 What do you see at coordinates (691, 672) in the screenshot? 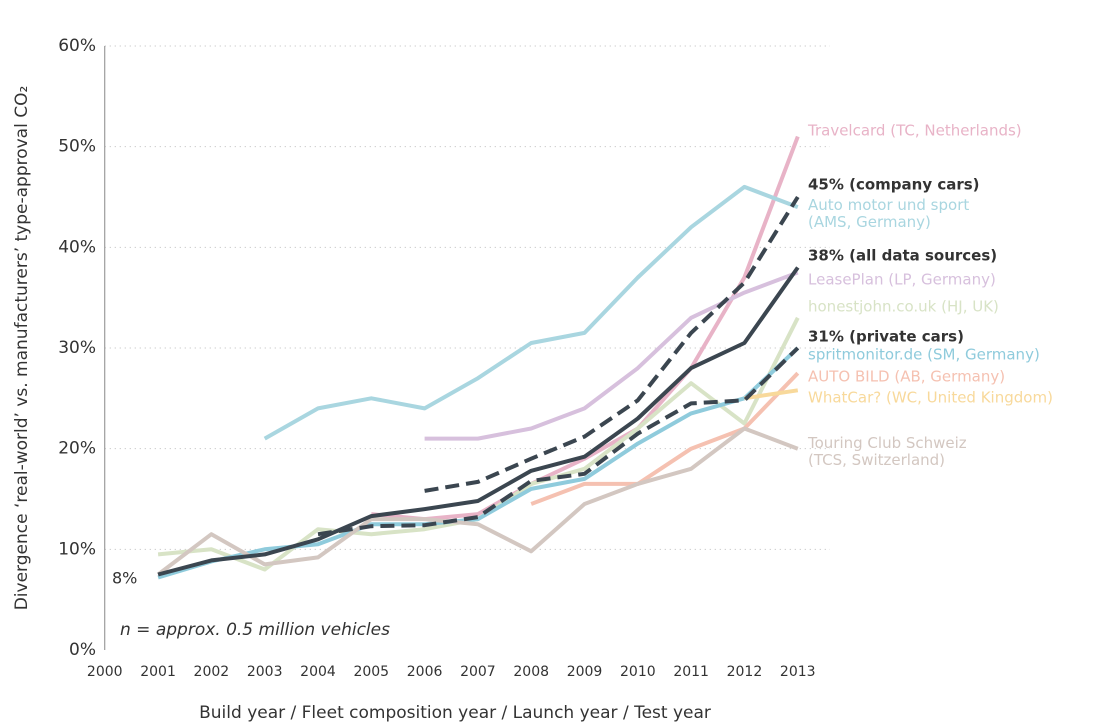
I see `x-tick-label: 2011` at bounding box center [691, 672].